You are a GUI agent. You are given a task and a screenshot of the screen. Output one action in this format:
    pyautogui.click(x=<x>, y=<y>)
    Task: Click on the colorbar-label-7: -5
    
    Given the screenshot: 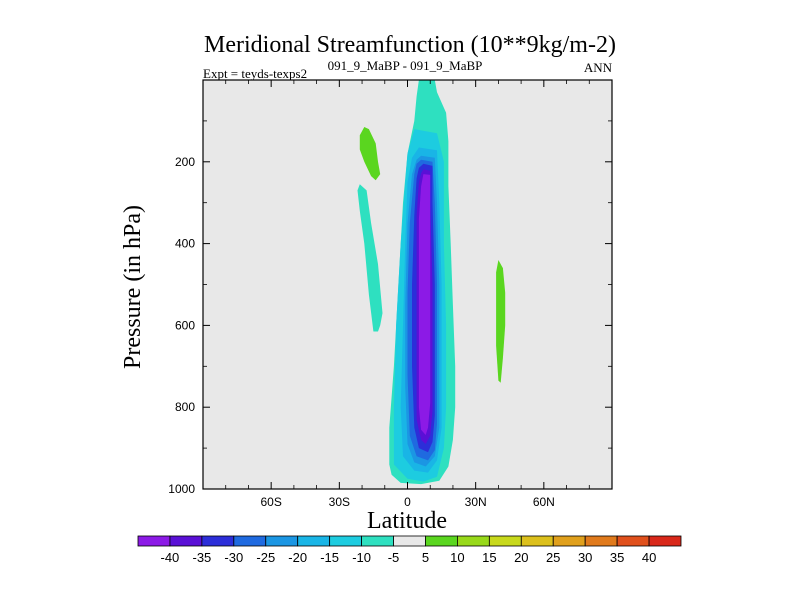 What is the action you would take?
    pyautogui.click(x=394, y=557)
    